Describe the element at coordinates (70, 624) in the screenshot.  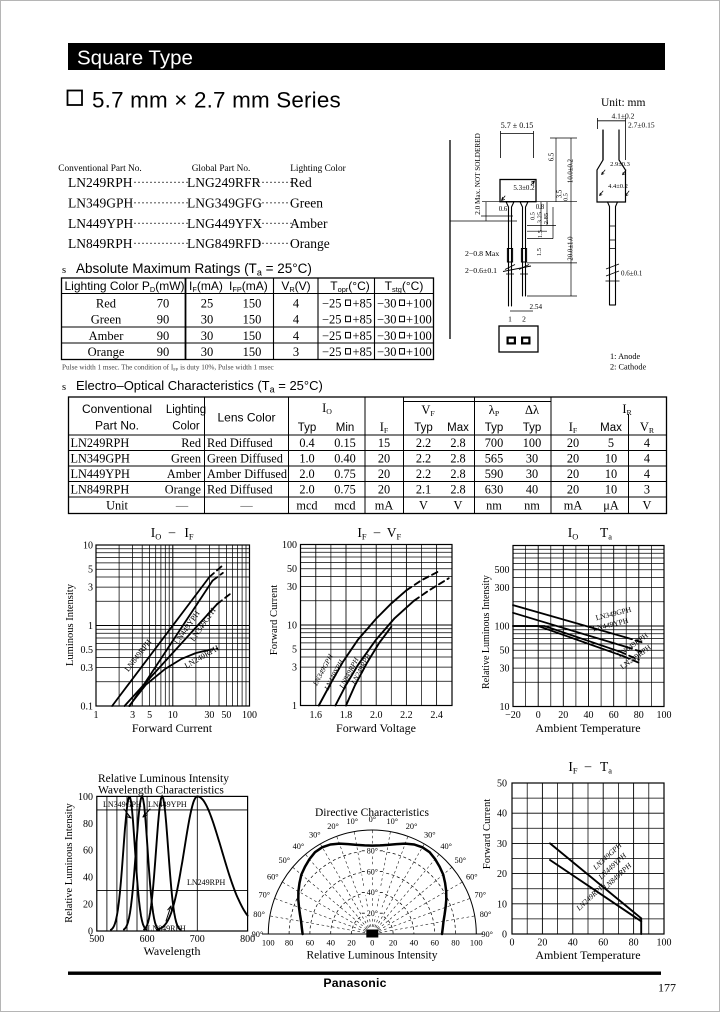
I see `svg-text: Luminous Intensity` at that location.